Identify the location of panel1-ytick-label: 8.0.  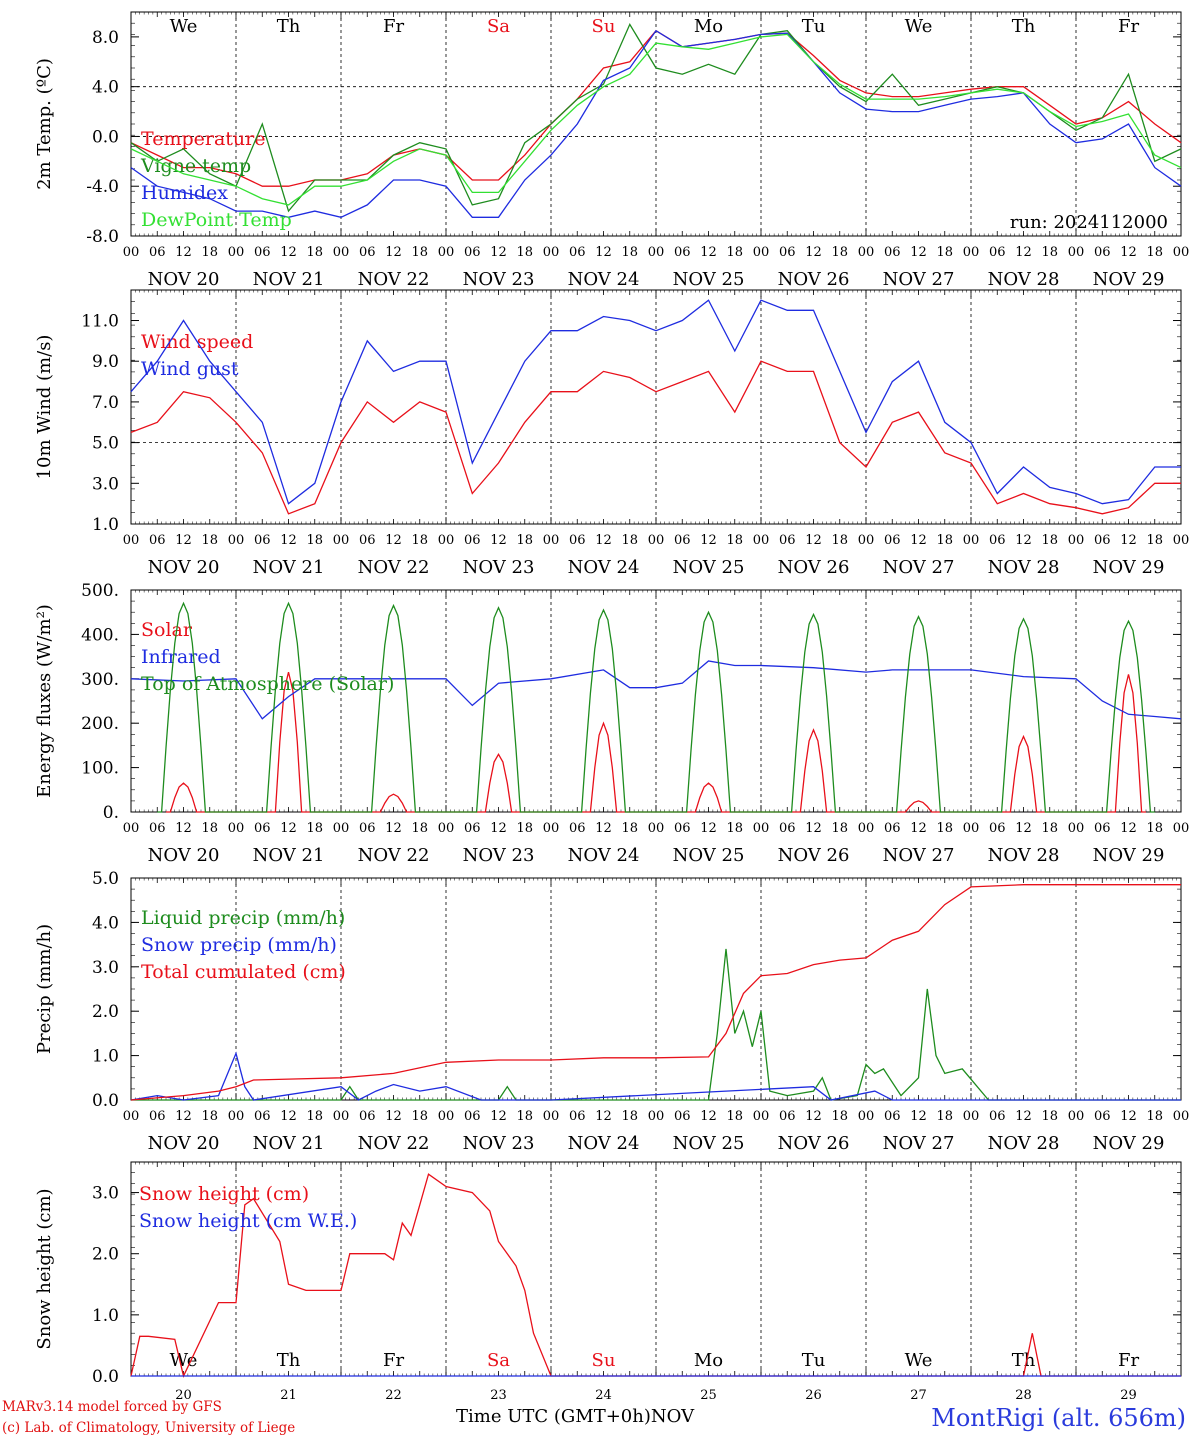
(105, 38).